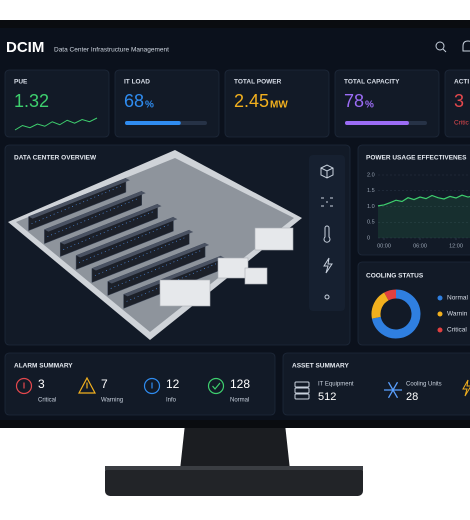 The height and width of the screenshot is (520, 470). I want to click on y-tick-label: 0.5, so click(371, 223).